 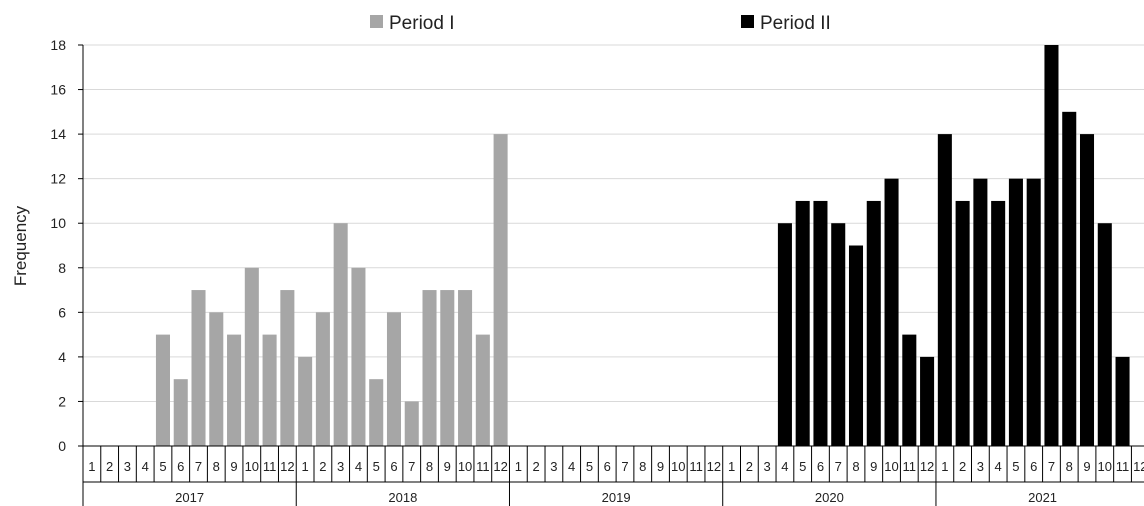 I want to click on y-tick-label: 14, so click(x=58, y=134).